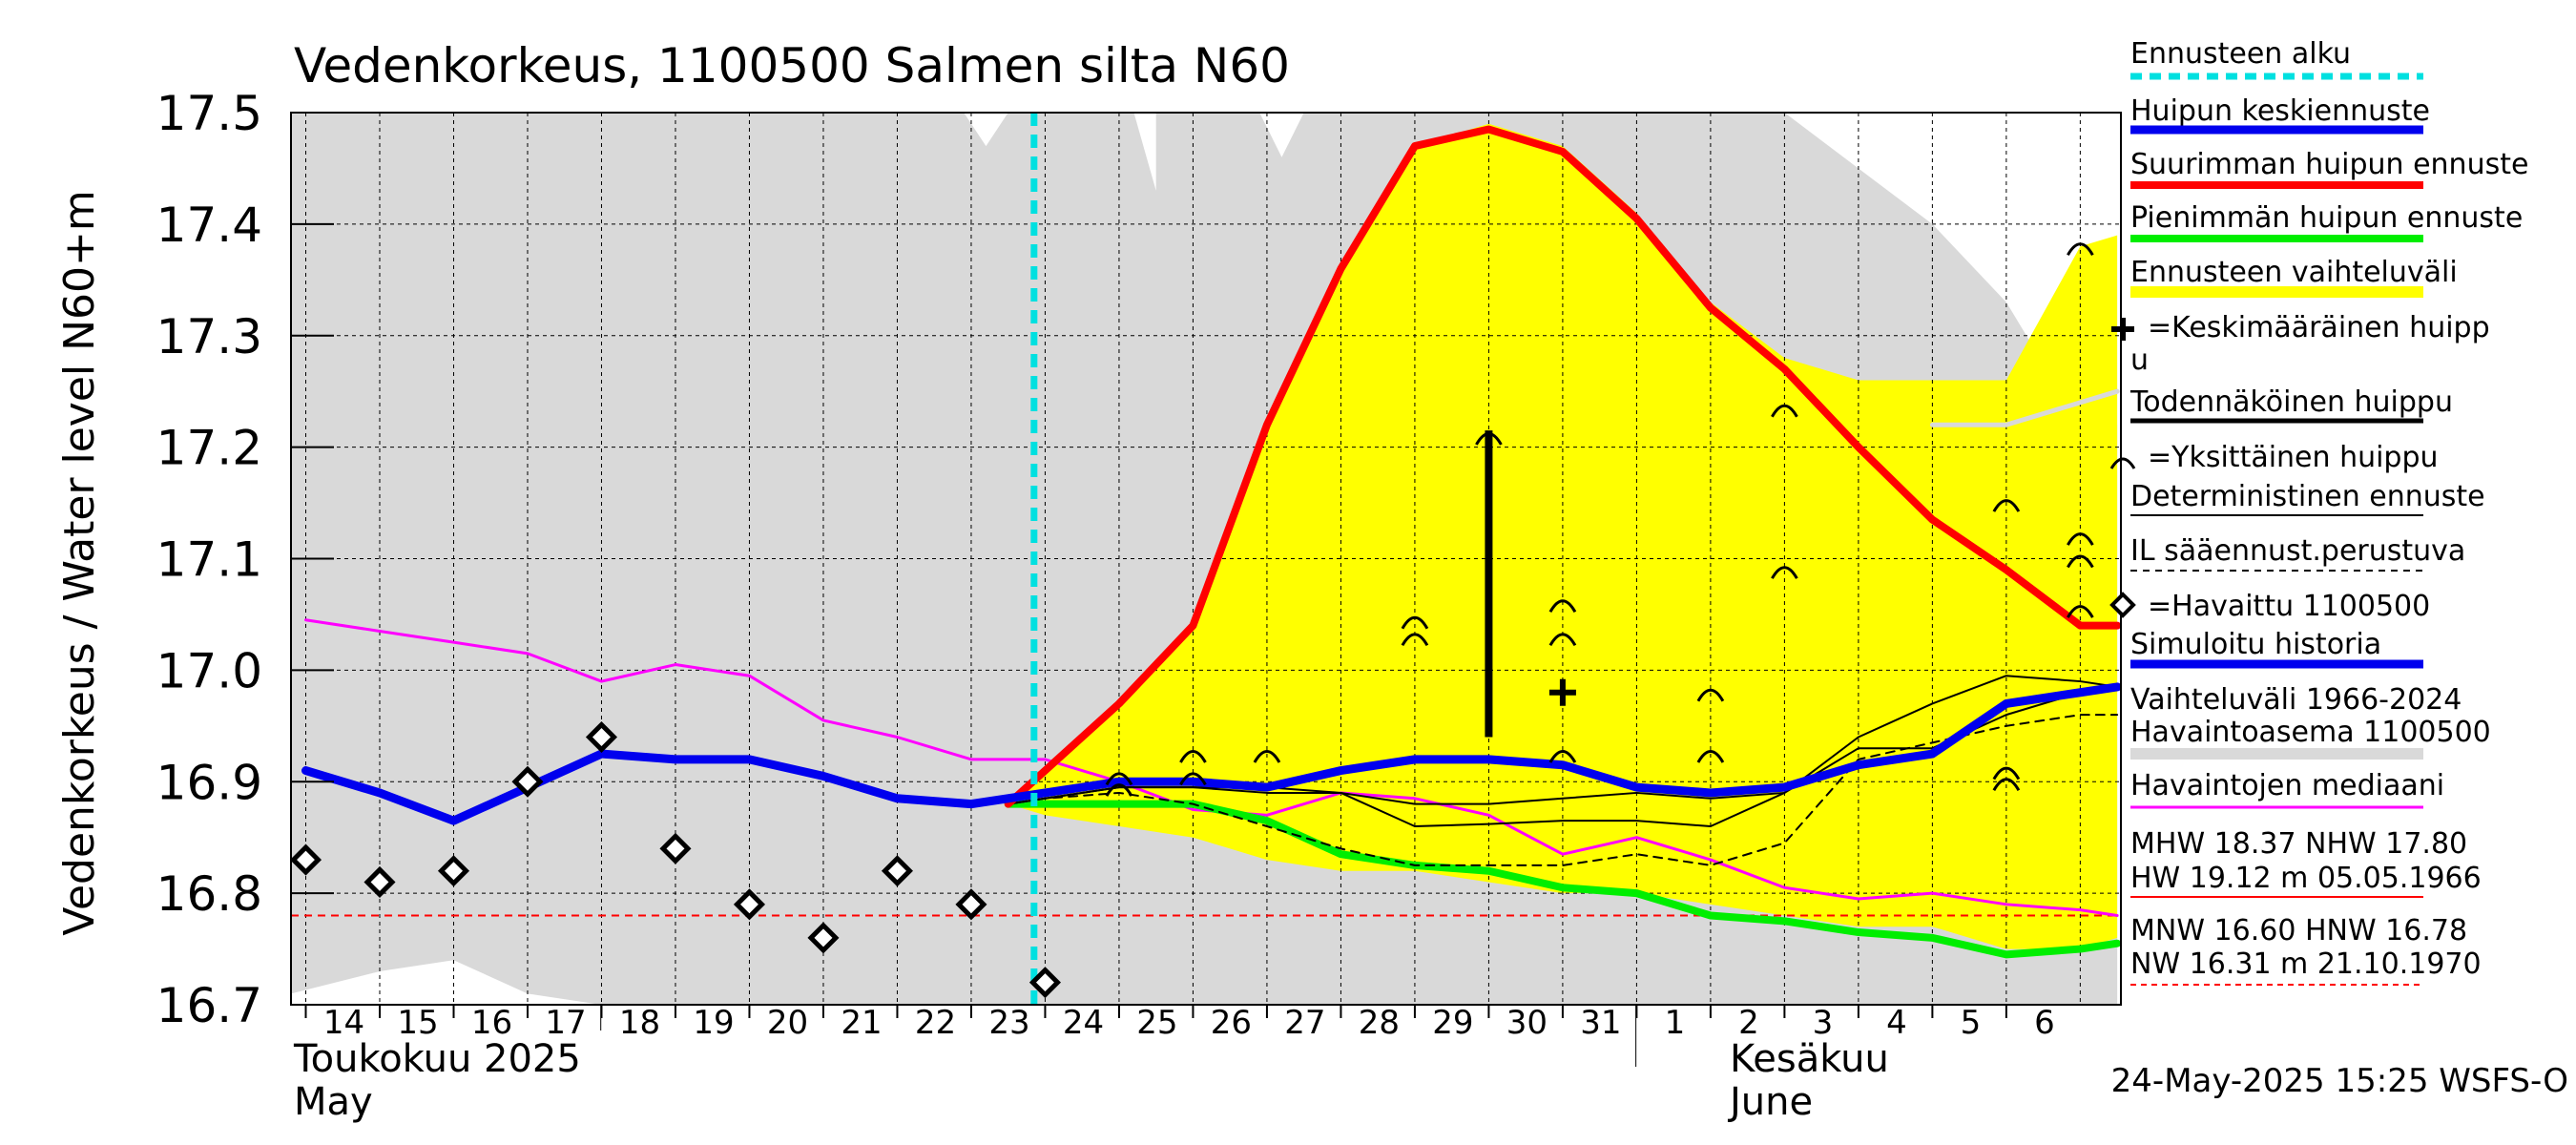 The height and width of the screenshot is (1145, 2576). Describe the element at coordinates (209, 226) in the screenshot. I see `y-tick-label: 17.4` at that location.